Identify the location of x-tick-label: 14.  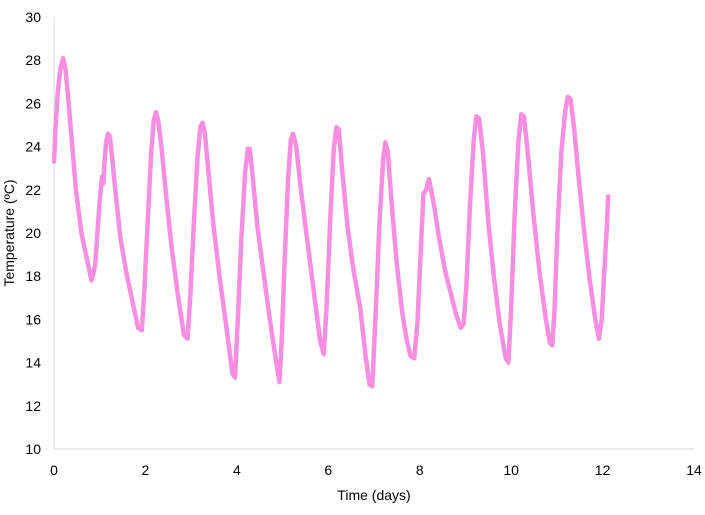
(694, 470).